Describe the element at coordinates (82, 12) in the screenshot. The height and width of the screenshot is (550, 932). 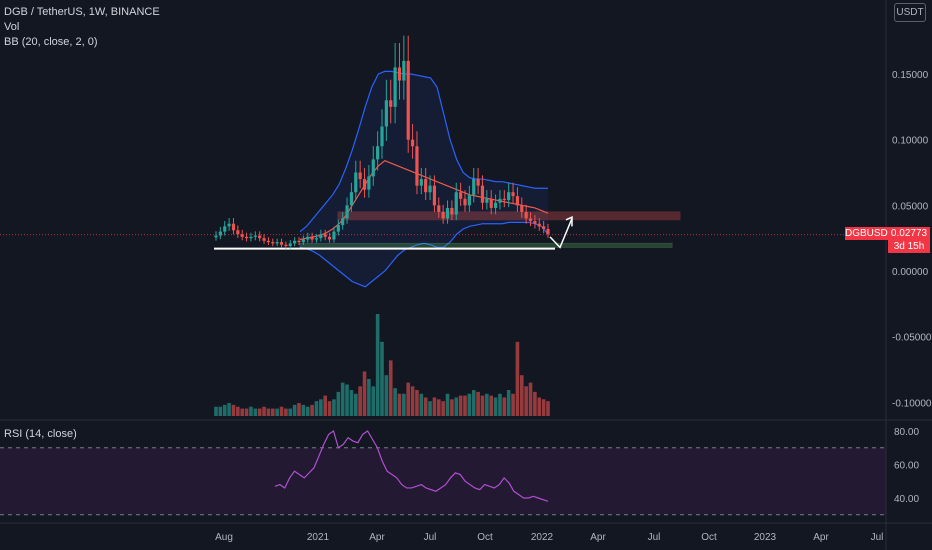
I see `symbol-title: DGB / TetherUS, 1W, BINANCE` at that location.